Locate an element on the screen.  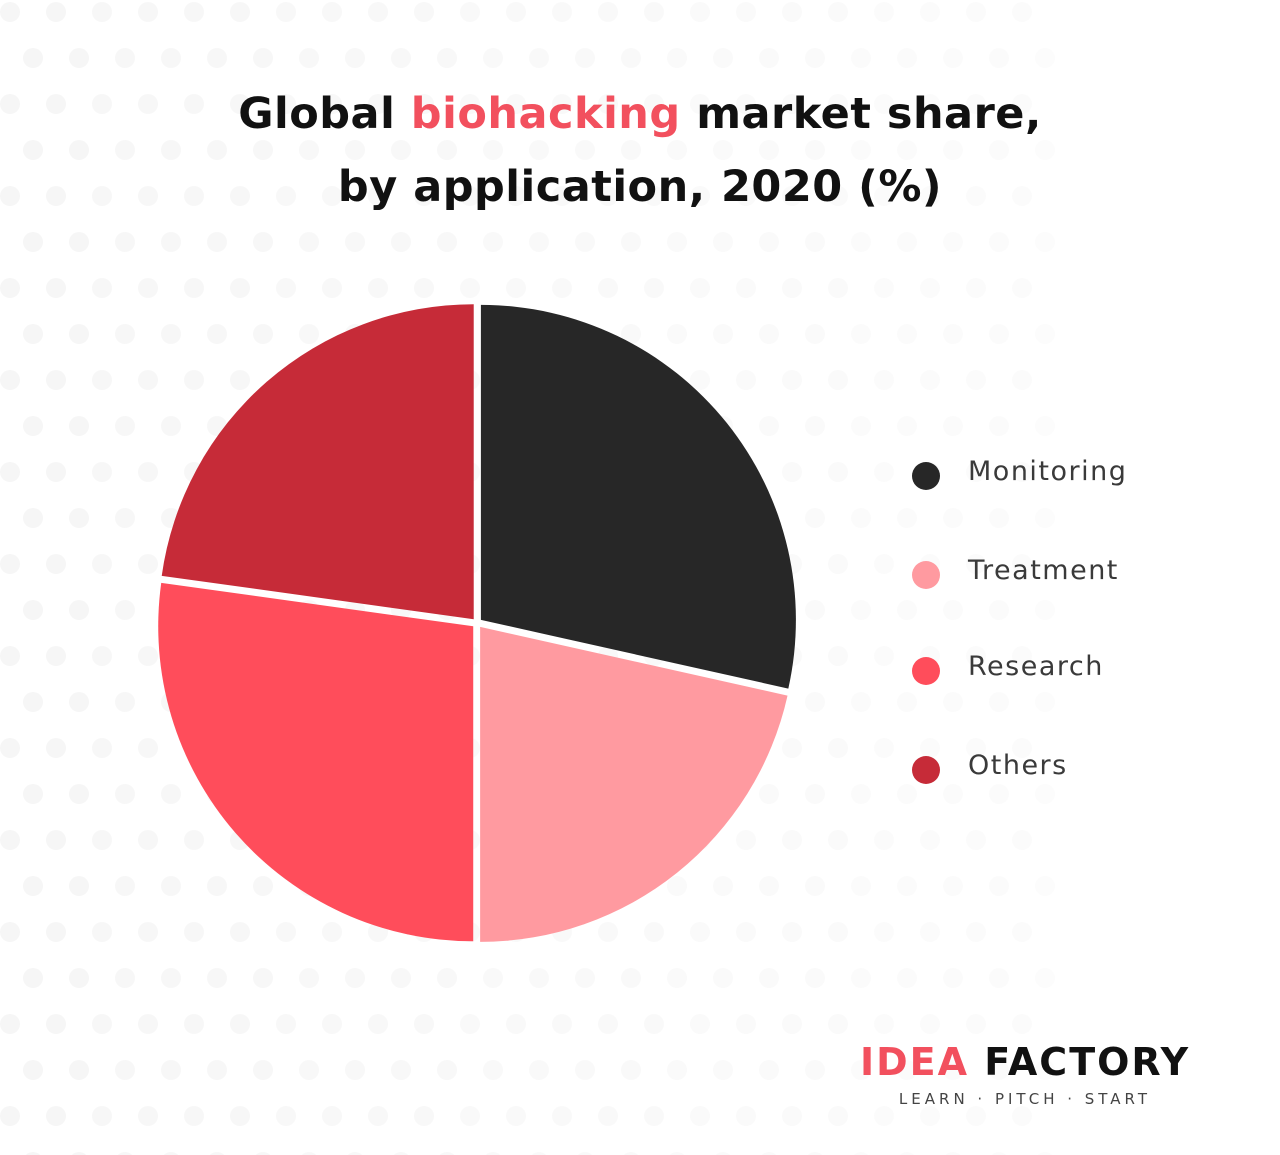
title-text-start: Global is located at coordinates (324, 114).